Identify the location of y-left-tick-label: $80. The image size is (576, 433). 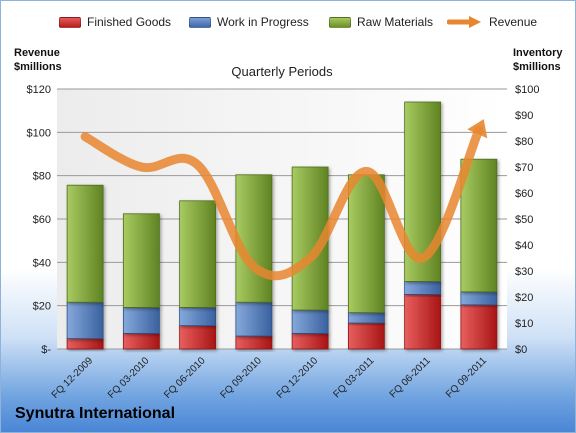
(42, 177).